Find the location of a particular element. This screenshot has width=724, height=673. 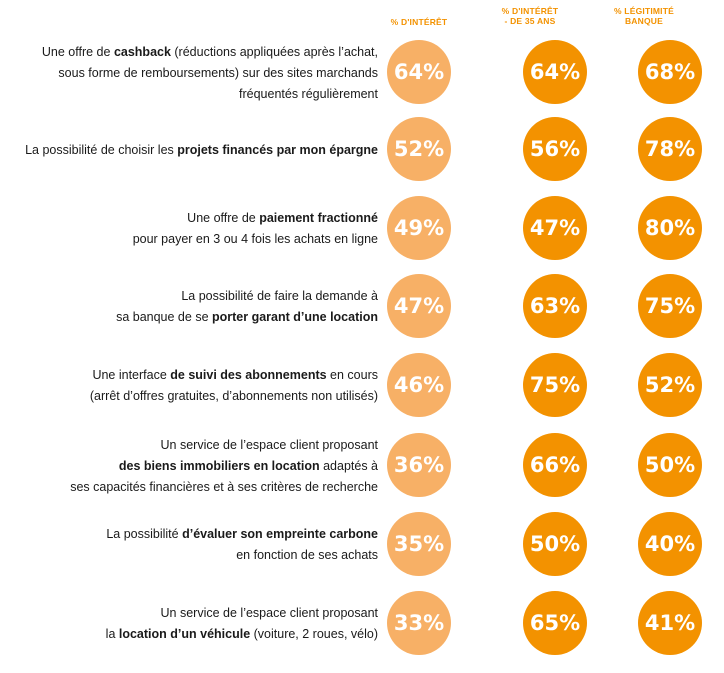

value-circle-under35: 64% is located at coordinates (555, 72).